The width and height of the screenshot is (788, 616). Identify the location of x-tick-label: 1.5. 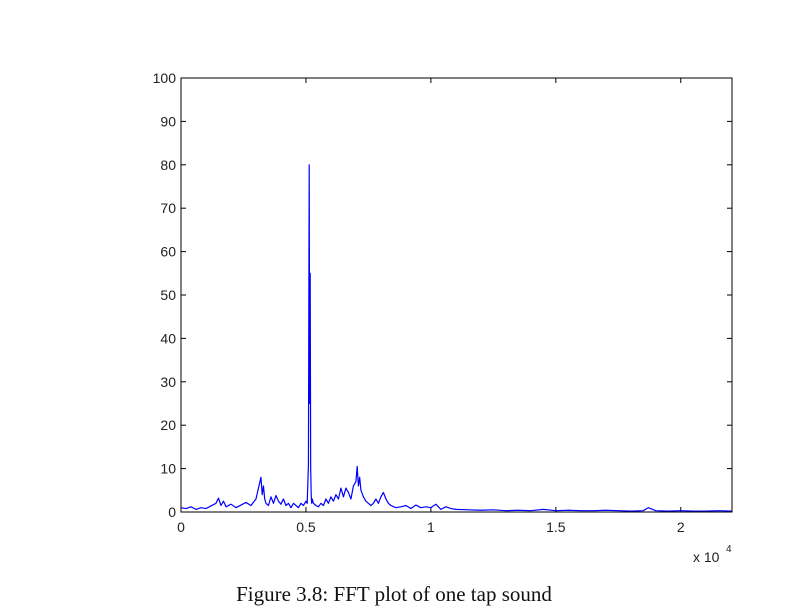
(556, 527).